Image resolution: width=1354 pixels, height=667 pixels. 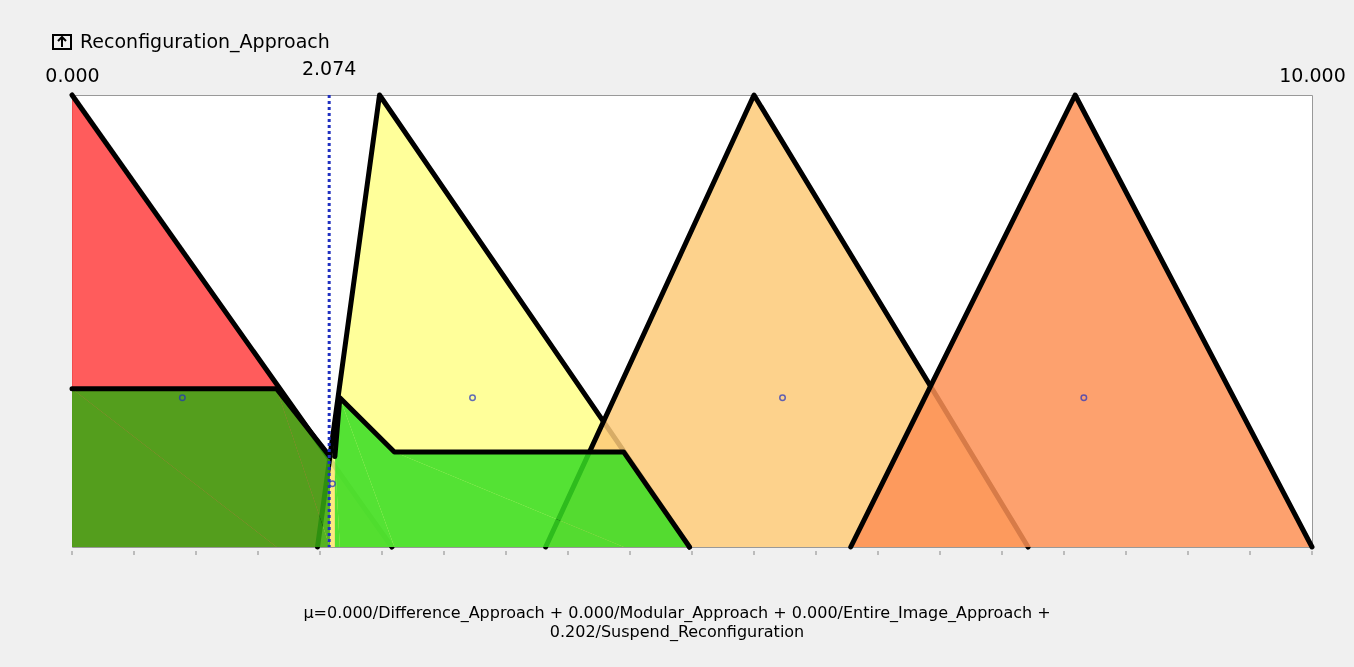 I want to click on chart-title: Reconfiguration_Approach, so click(x=205, y=41).